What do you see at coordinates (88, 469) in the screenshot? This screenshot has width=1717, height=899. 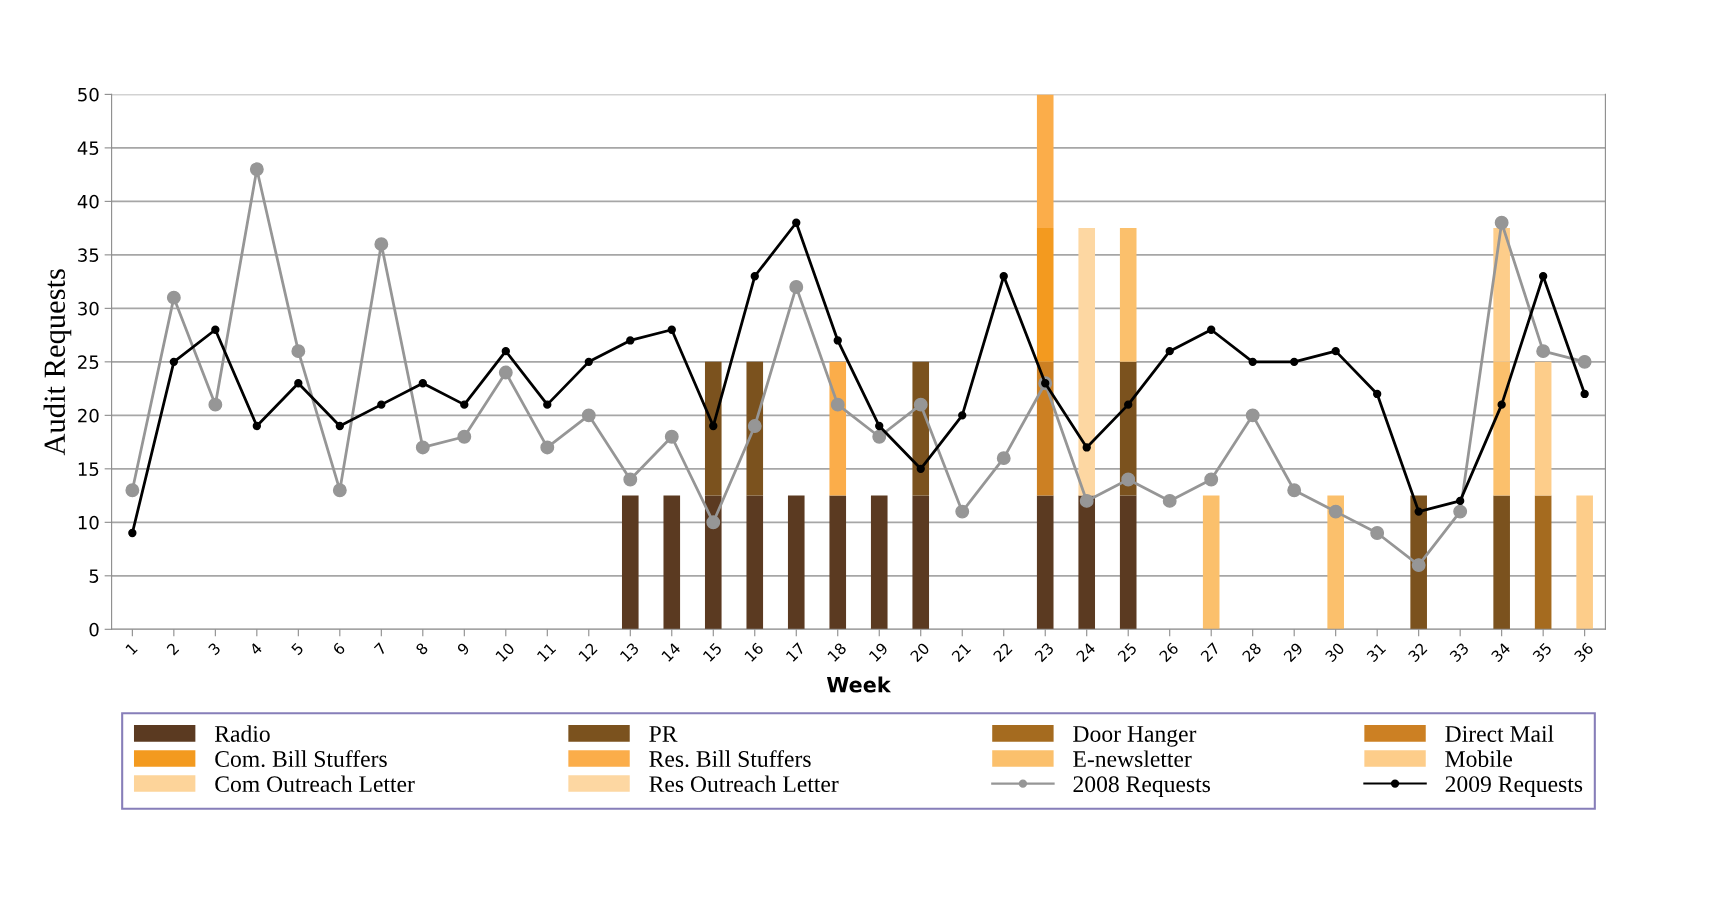 I see `y-tick-label: 15` at bounding box center [88, 469].